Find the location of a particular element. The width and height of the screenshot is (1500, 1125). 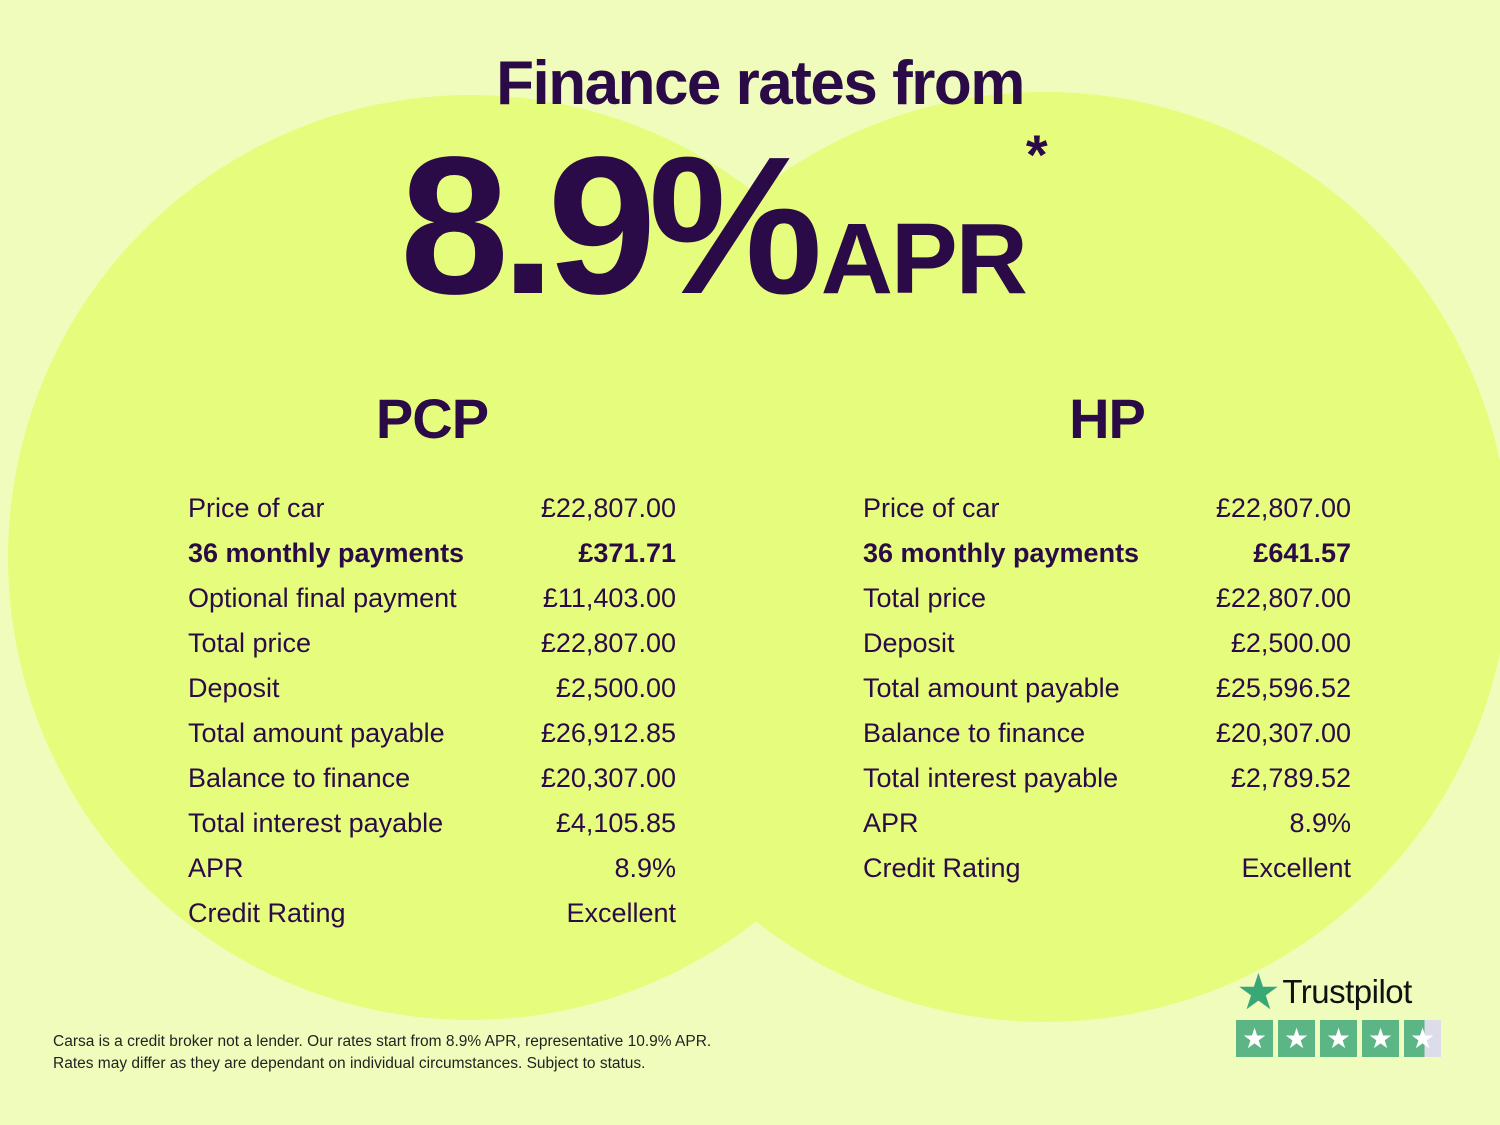

hp-row: Total amount payable £25,596.52 is located at coordinates (1107, 688).